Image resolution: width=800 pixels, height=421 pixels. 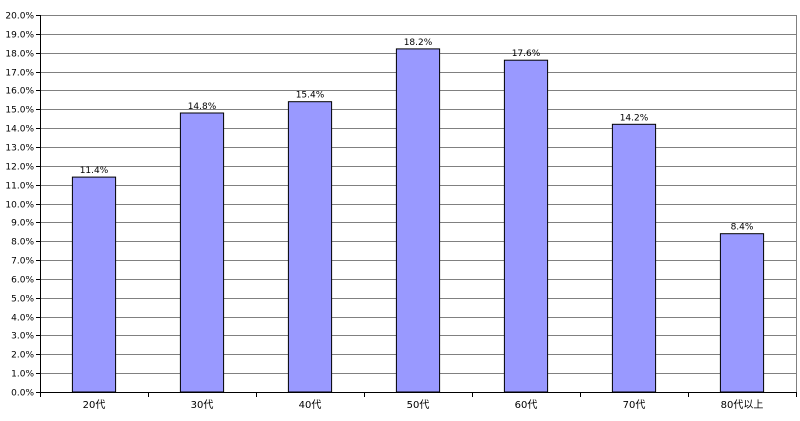 I want to click on y-tick-label: 11.0%, so click(x=19, y=187).